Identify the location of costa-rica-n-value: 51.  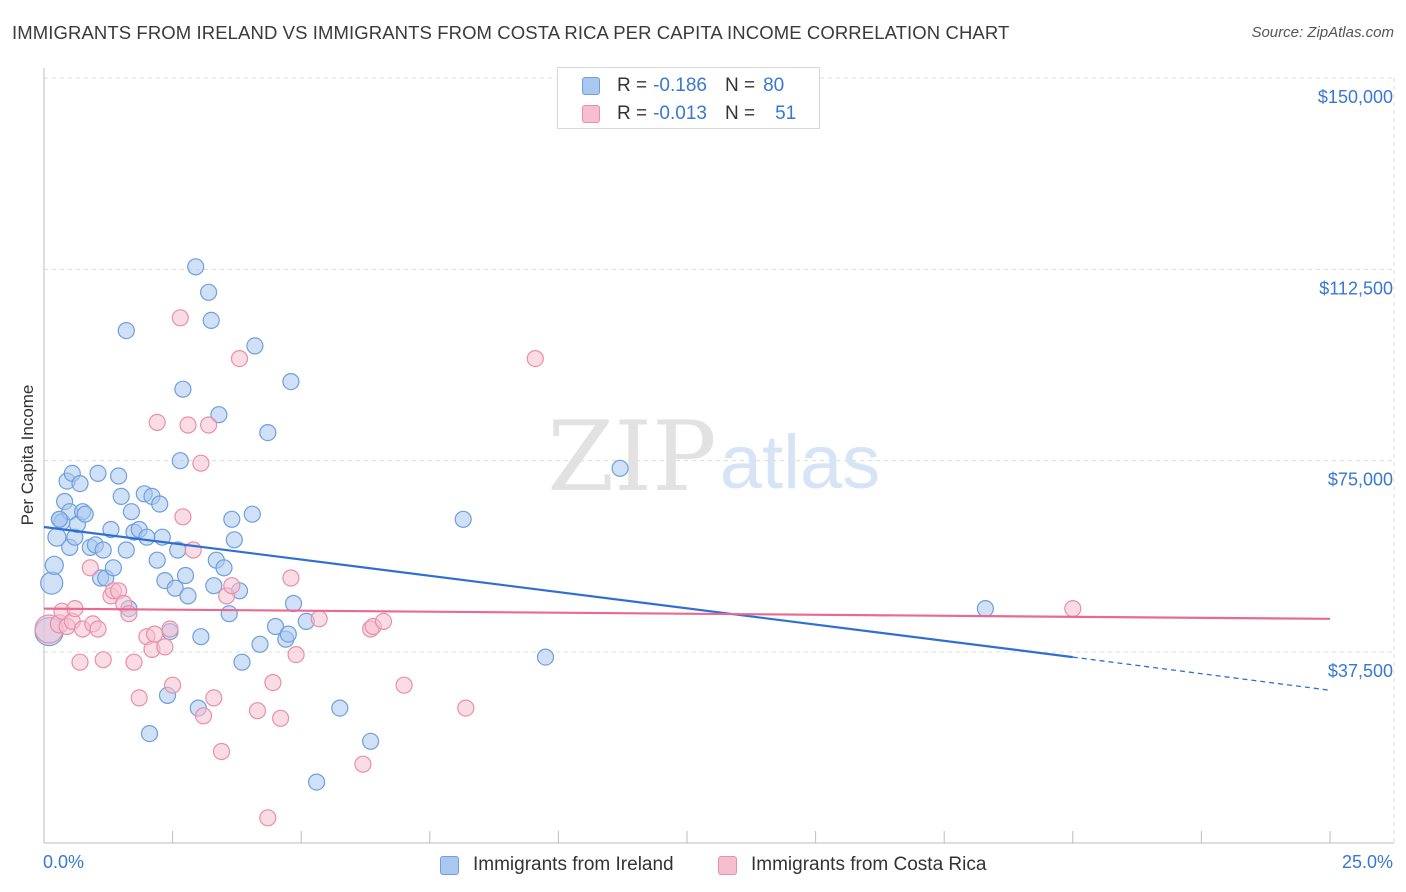
(786, 113).